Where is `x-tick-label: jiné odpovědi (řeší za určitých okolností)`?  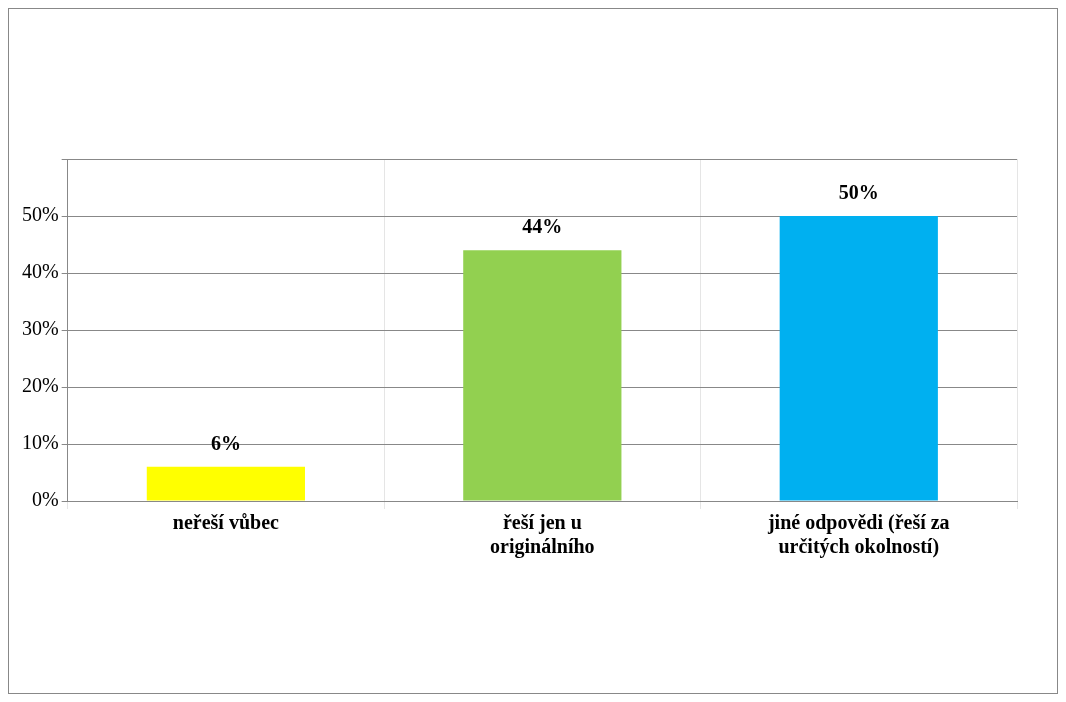
x-tick-label: jiné odpovědi (řeší za určitých okolností) is located at coordinates (858, 535).